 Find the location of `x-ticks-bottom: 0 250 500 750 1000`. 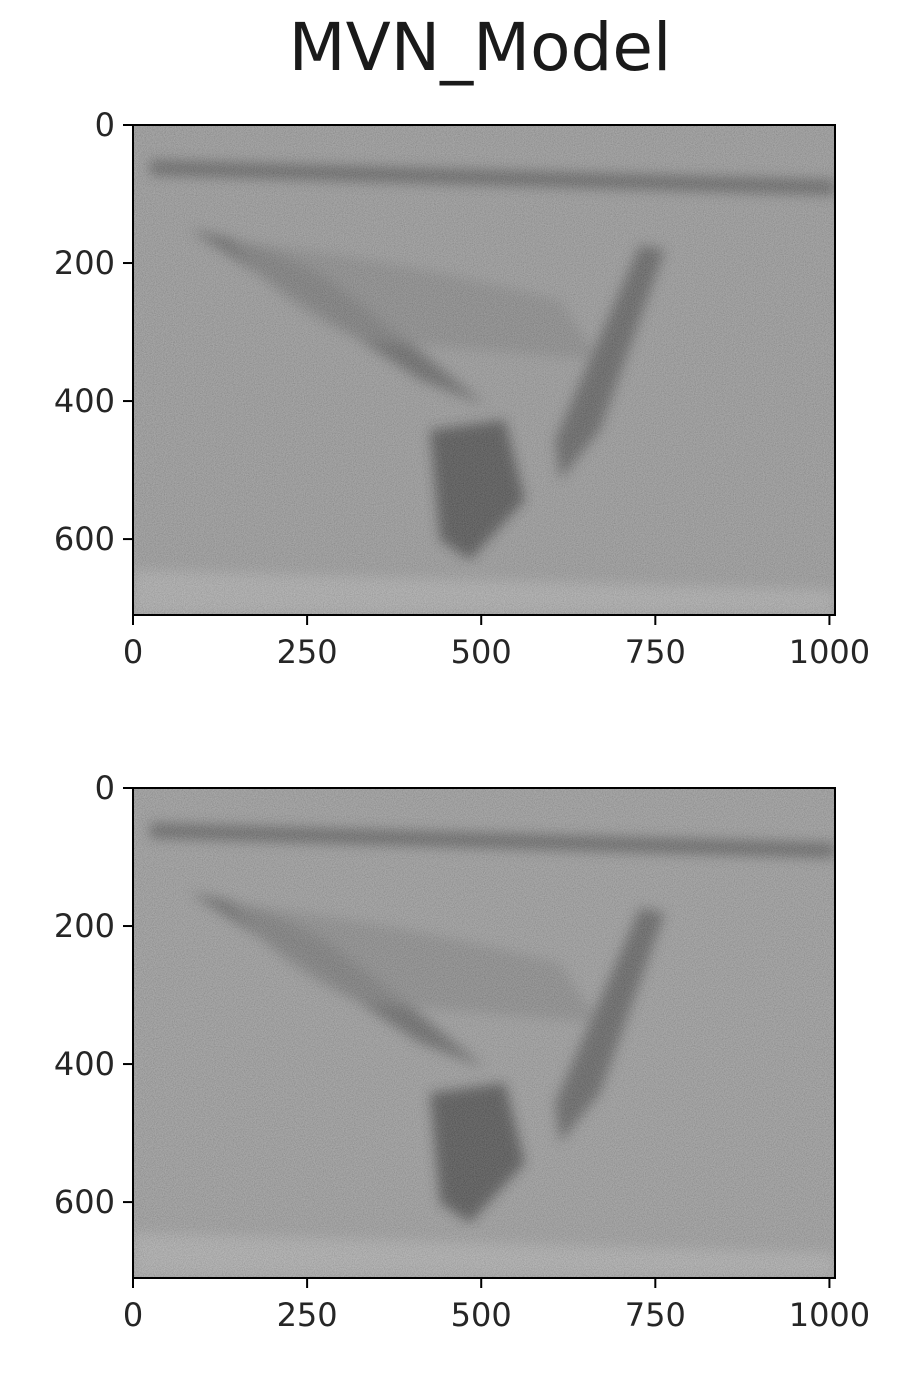

x-ticks-bottom: 0 250 500 750 1000 is located at coordinates (496, 1306).